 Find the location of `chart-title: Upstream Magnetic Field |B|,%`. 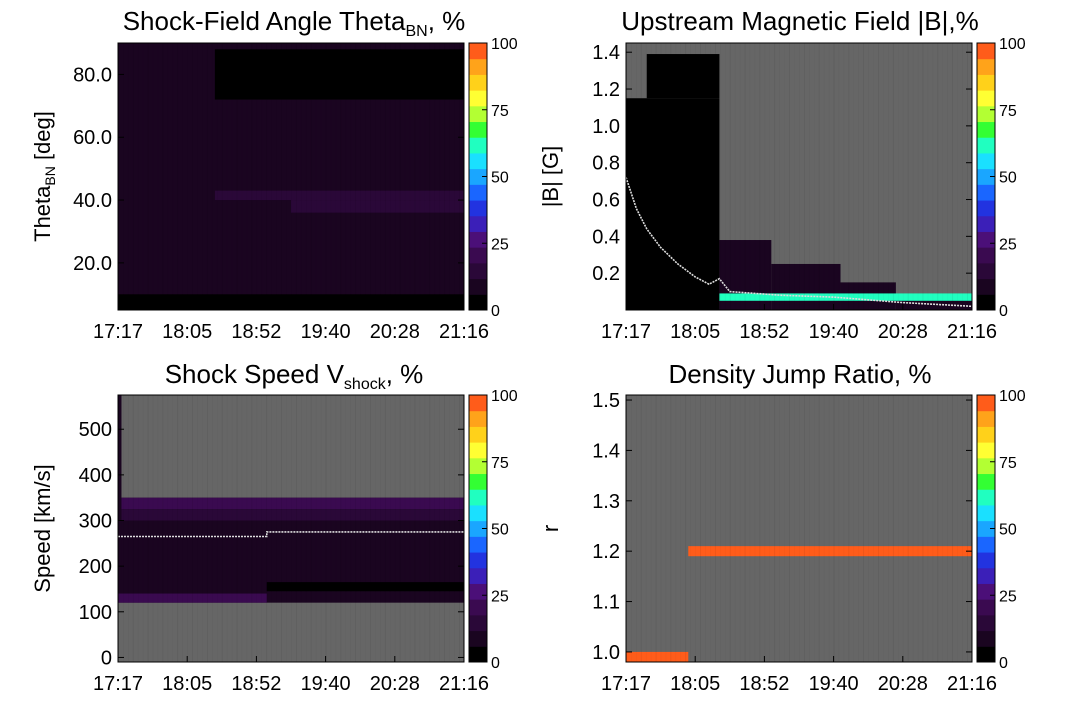

chart-title: Upstream Magnetic Field |B|,% is located at coordinates (799, 21).